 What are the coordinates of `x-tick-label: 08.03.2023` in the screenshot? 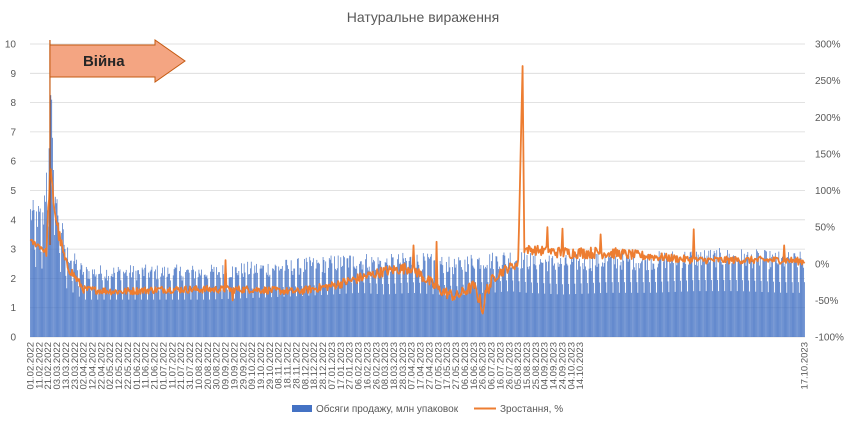 It's located at (385, 366).